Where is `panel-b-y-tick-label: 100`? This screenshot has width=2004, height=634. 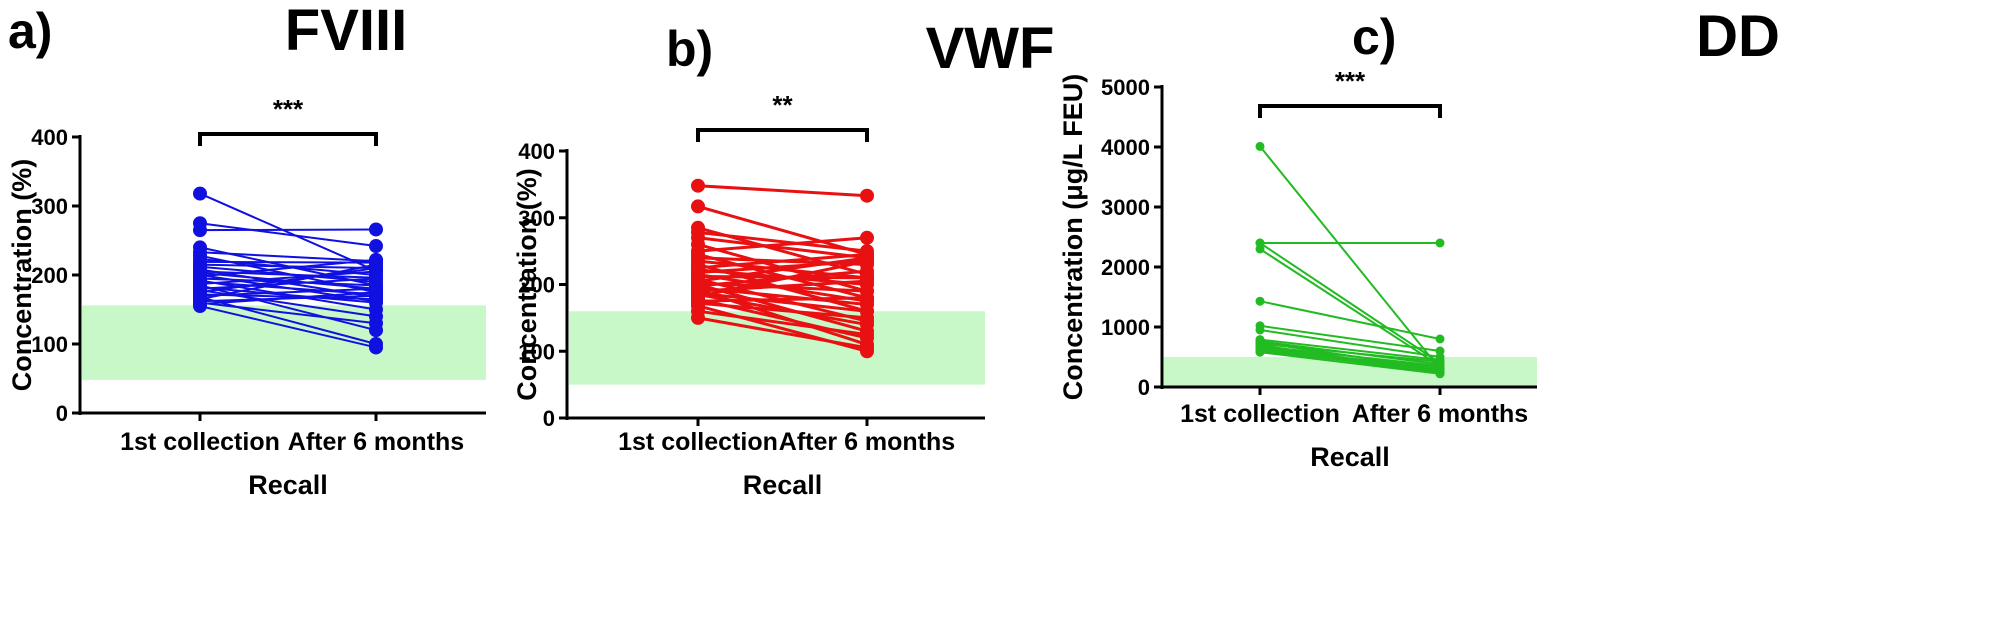 panel-b-y-tick-label: 100 is located at coordinates (536, 351).